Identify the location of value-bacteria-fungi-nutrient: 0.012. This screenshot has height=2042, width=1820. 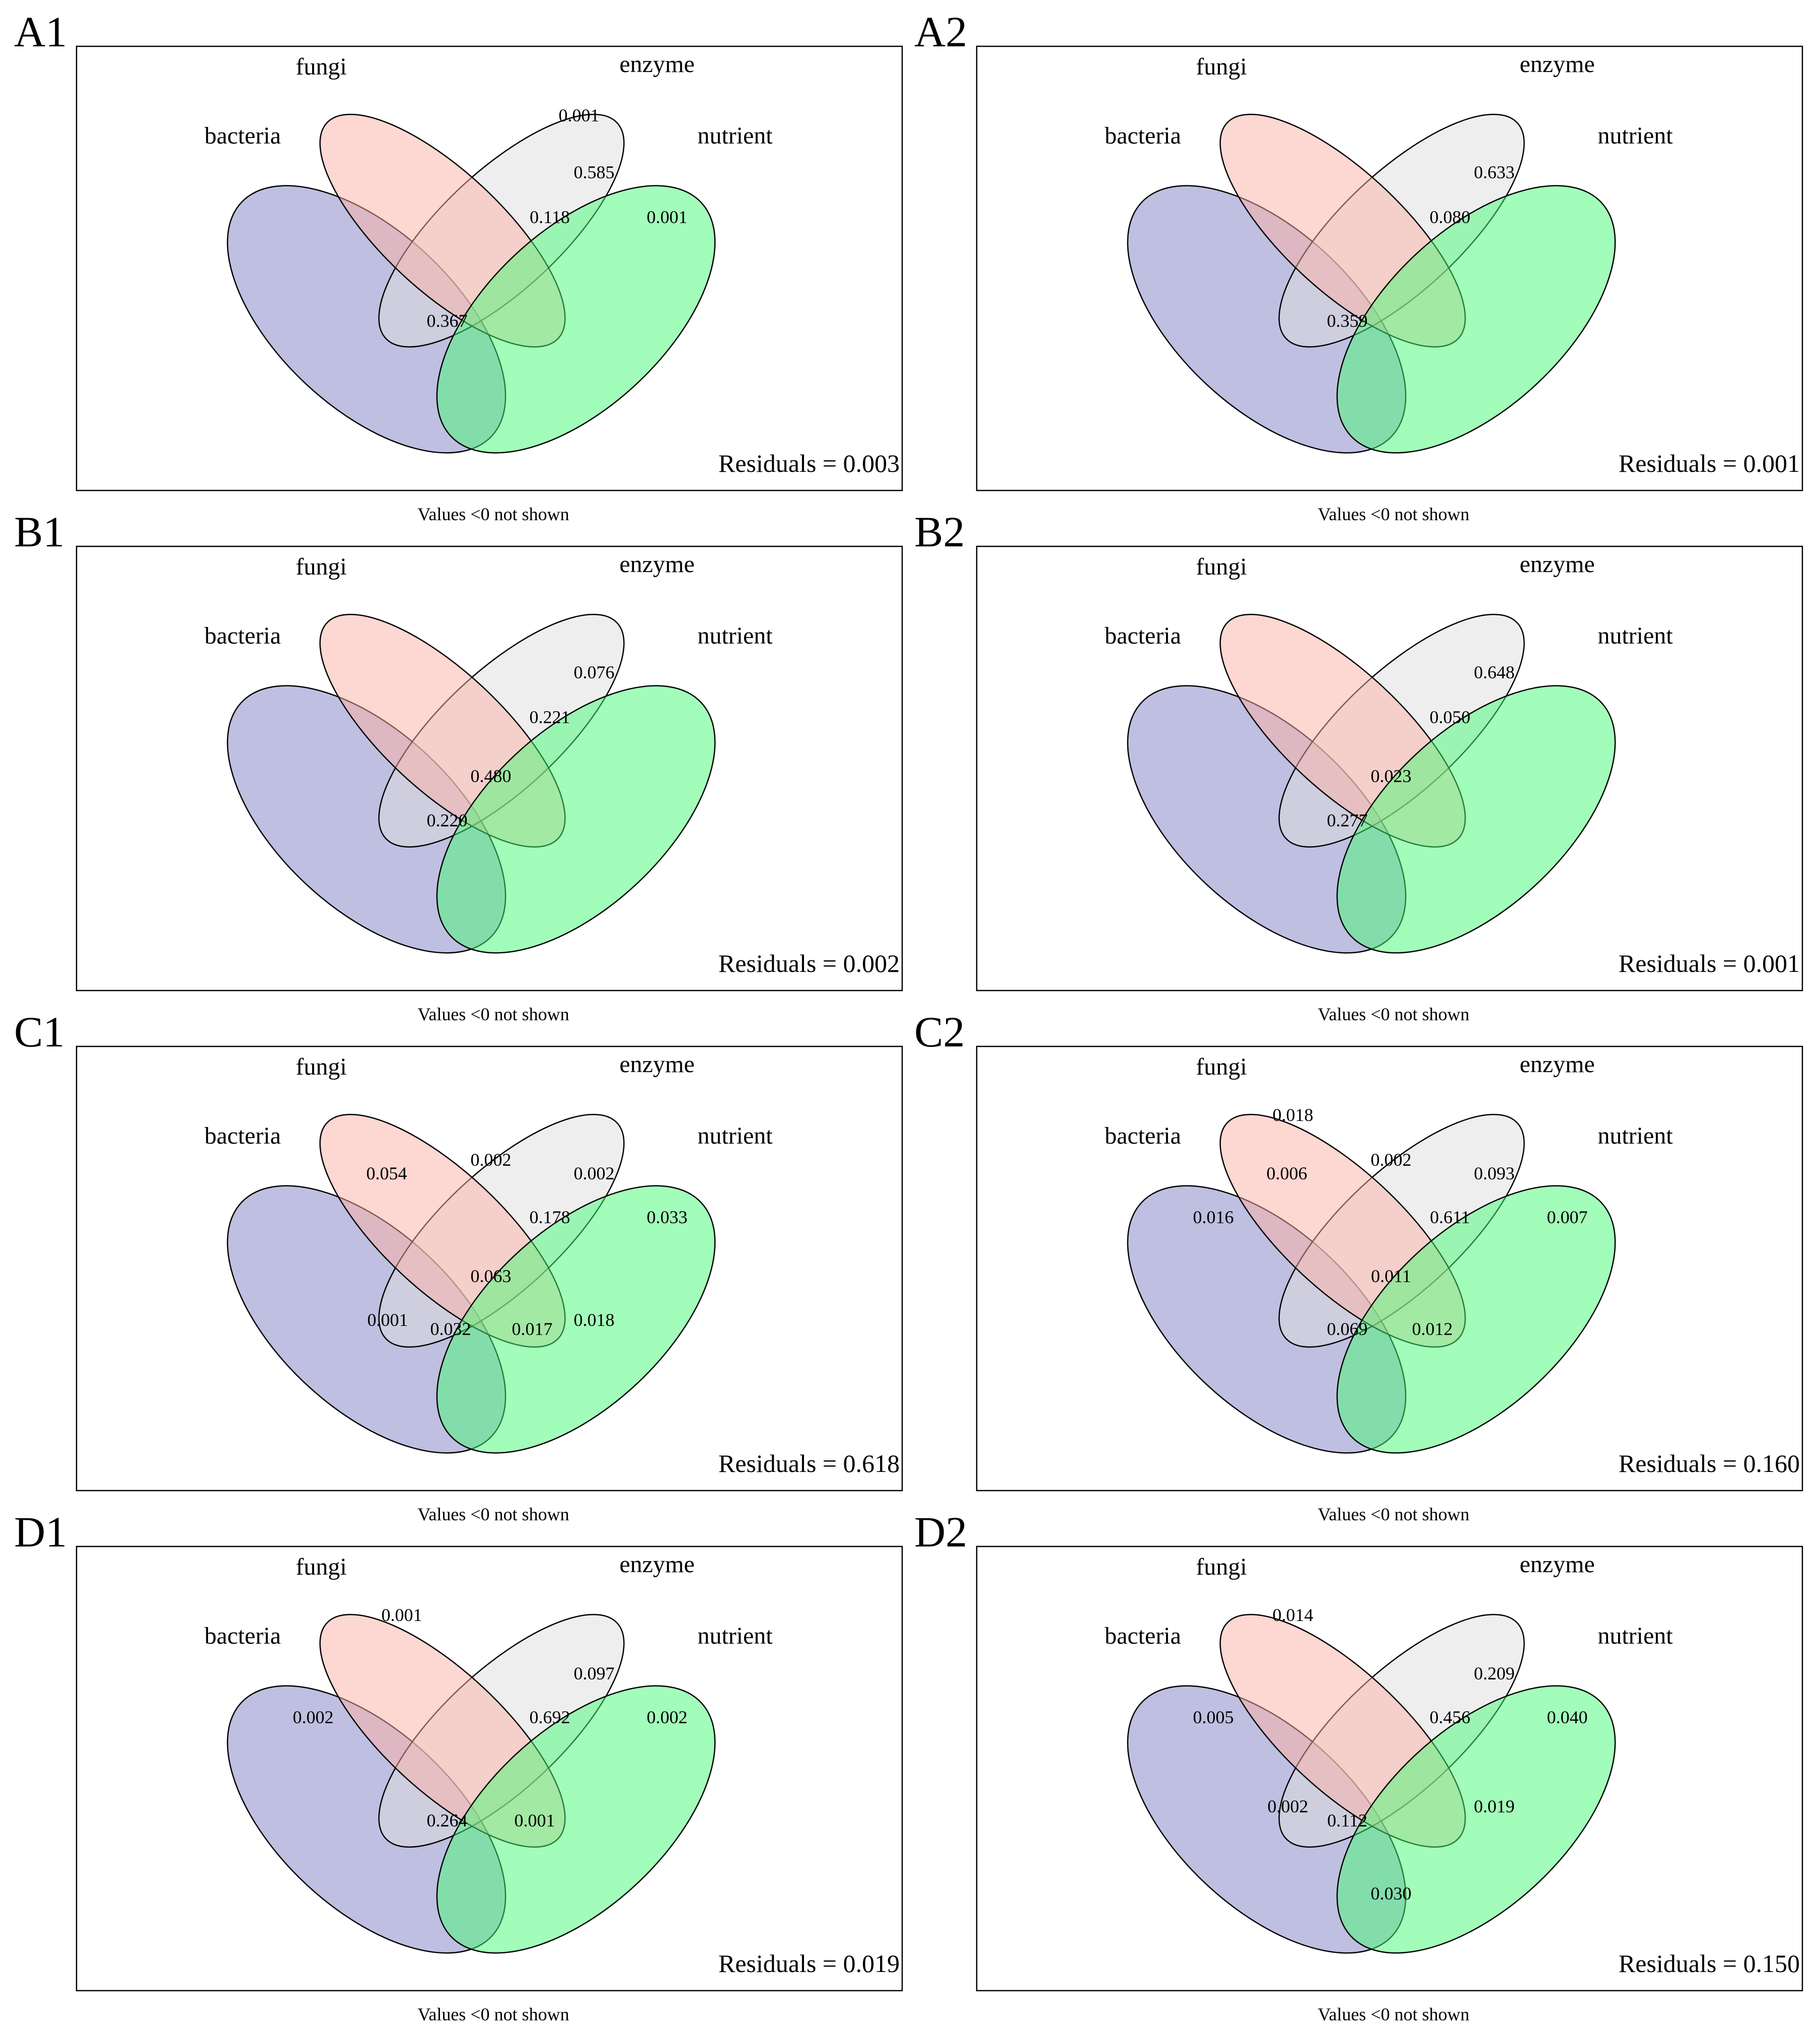
(1432, 1329).